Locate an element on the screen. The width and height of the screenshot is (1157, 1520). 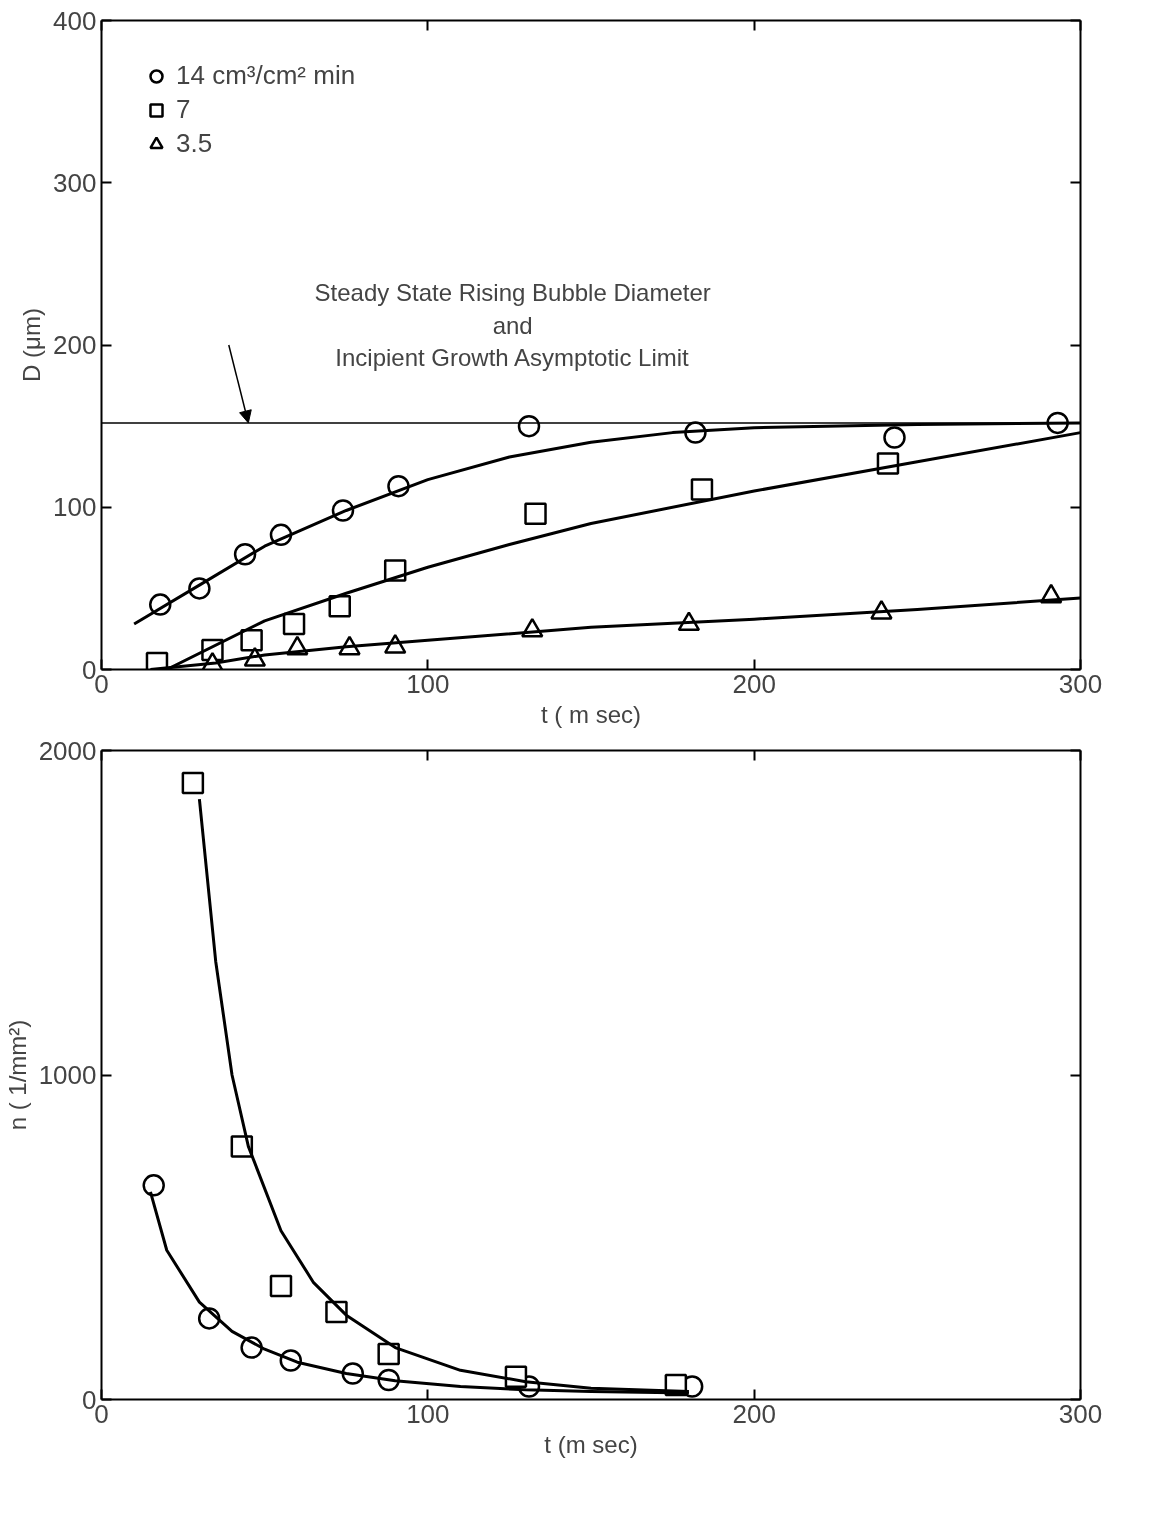
y-tick-label: 300 is located at coordinates (75, 182).